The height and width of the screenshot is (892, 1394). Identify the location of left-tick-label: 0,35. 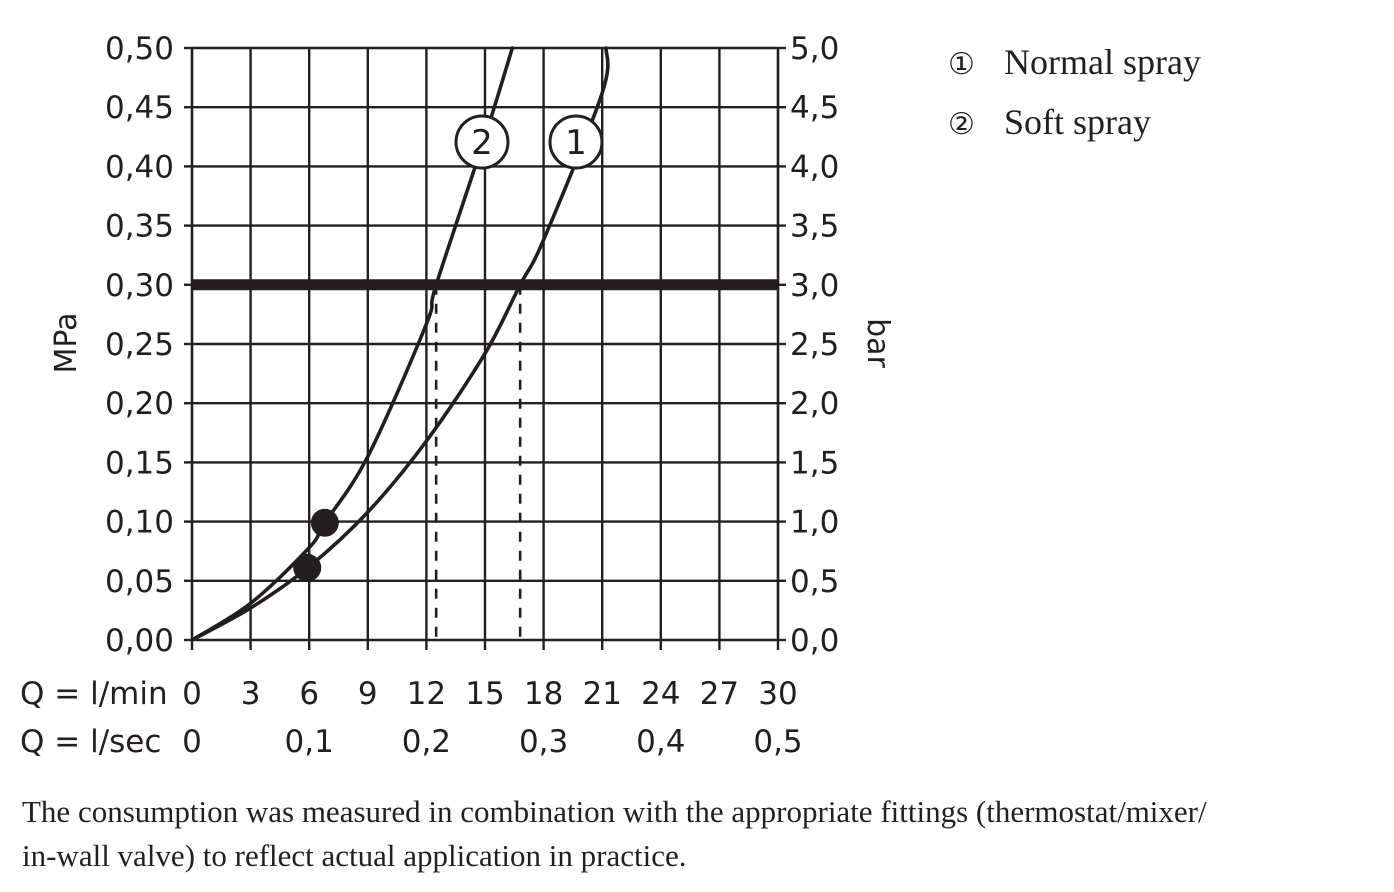
(139, 227).